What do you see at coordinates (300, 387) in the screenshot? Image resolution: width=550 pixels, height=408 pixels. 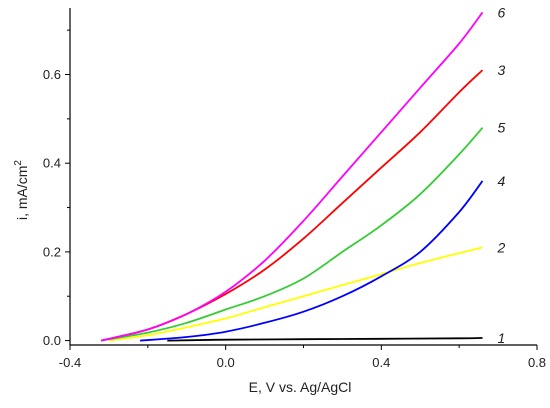 I see `x-axis-title: E, V vs. Ag/AgCl` at bounding box center [300, 387].